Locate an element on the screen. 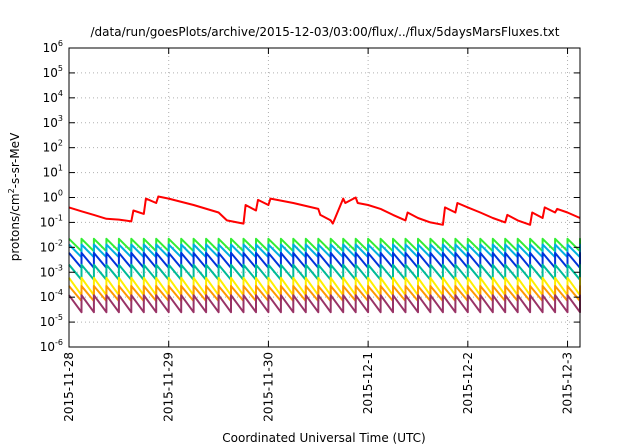  y-tick-label: 10⁻⁶ is located at coordinates (51, 346).